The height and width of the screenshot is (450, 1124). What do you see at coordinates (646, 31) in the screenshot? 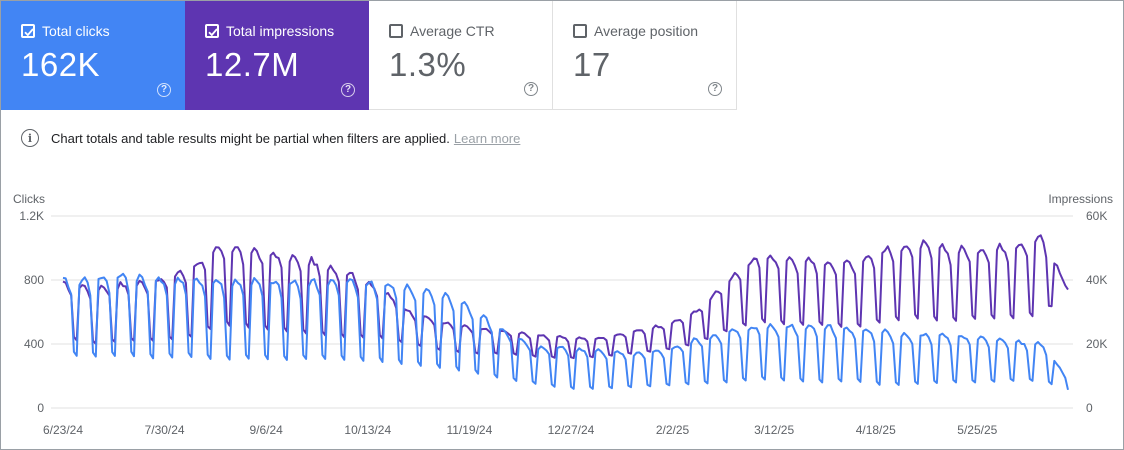
I see `metric-label: Average position` at bounding box center [646, 31].